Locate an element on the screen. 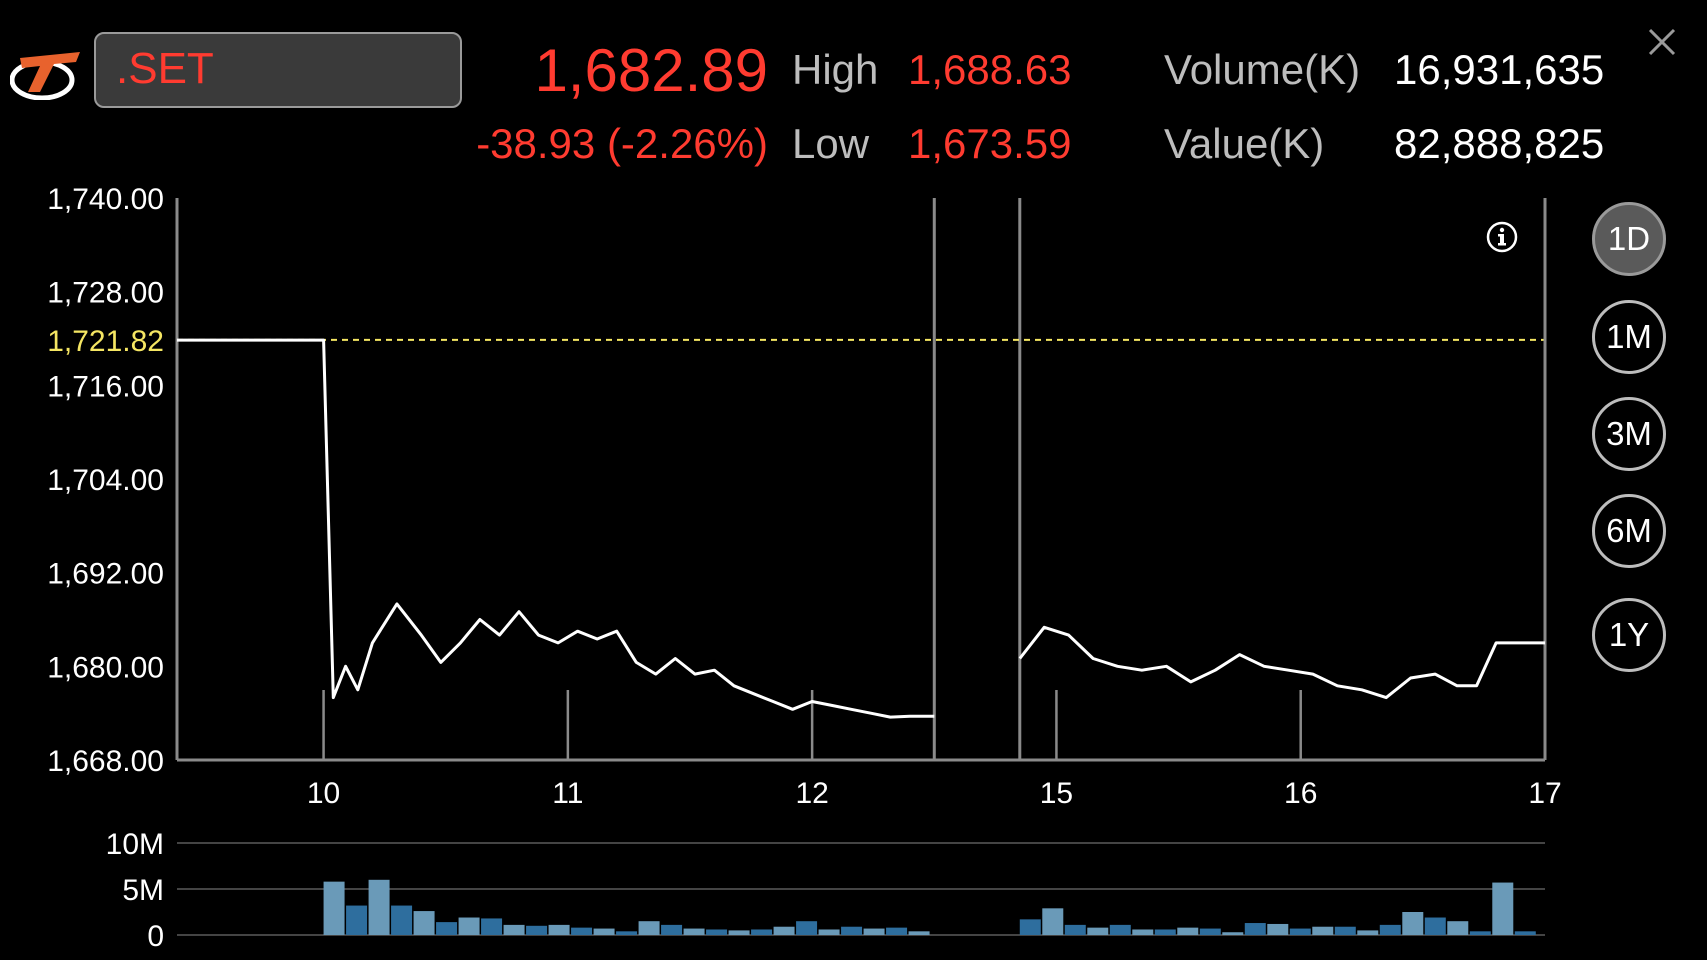  price-series-line is located at coordinates (1281, 662).